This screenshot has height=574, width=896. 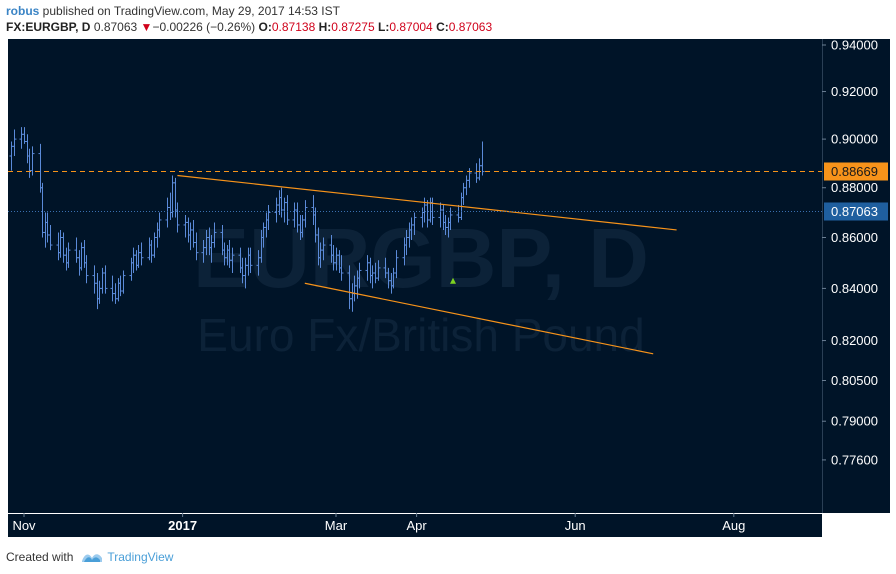 I want to click on high-value: 0.87275, so click(x=353, y=27).